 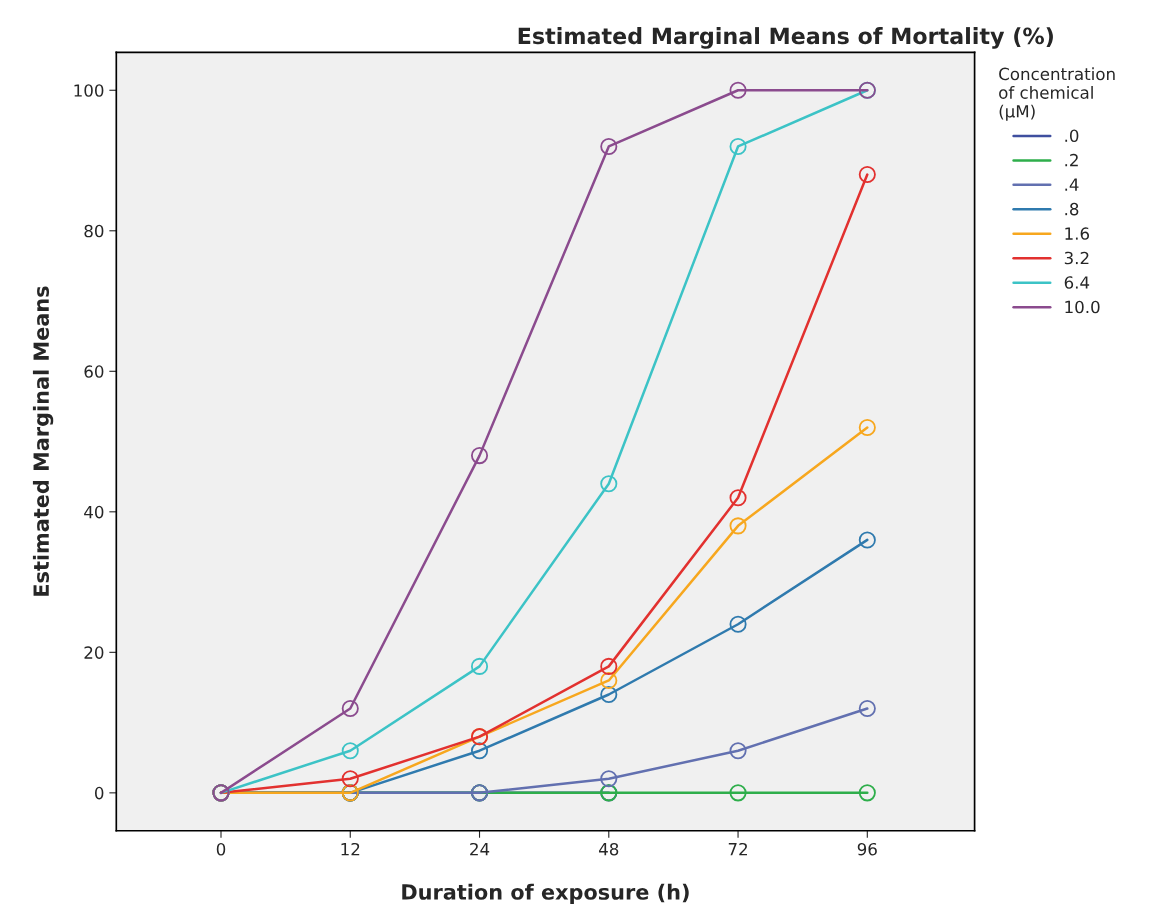 I want to click on x-tick-label: 24, so click(x=480, y=849).